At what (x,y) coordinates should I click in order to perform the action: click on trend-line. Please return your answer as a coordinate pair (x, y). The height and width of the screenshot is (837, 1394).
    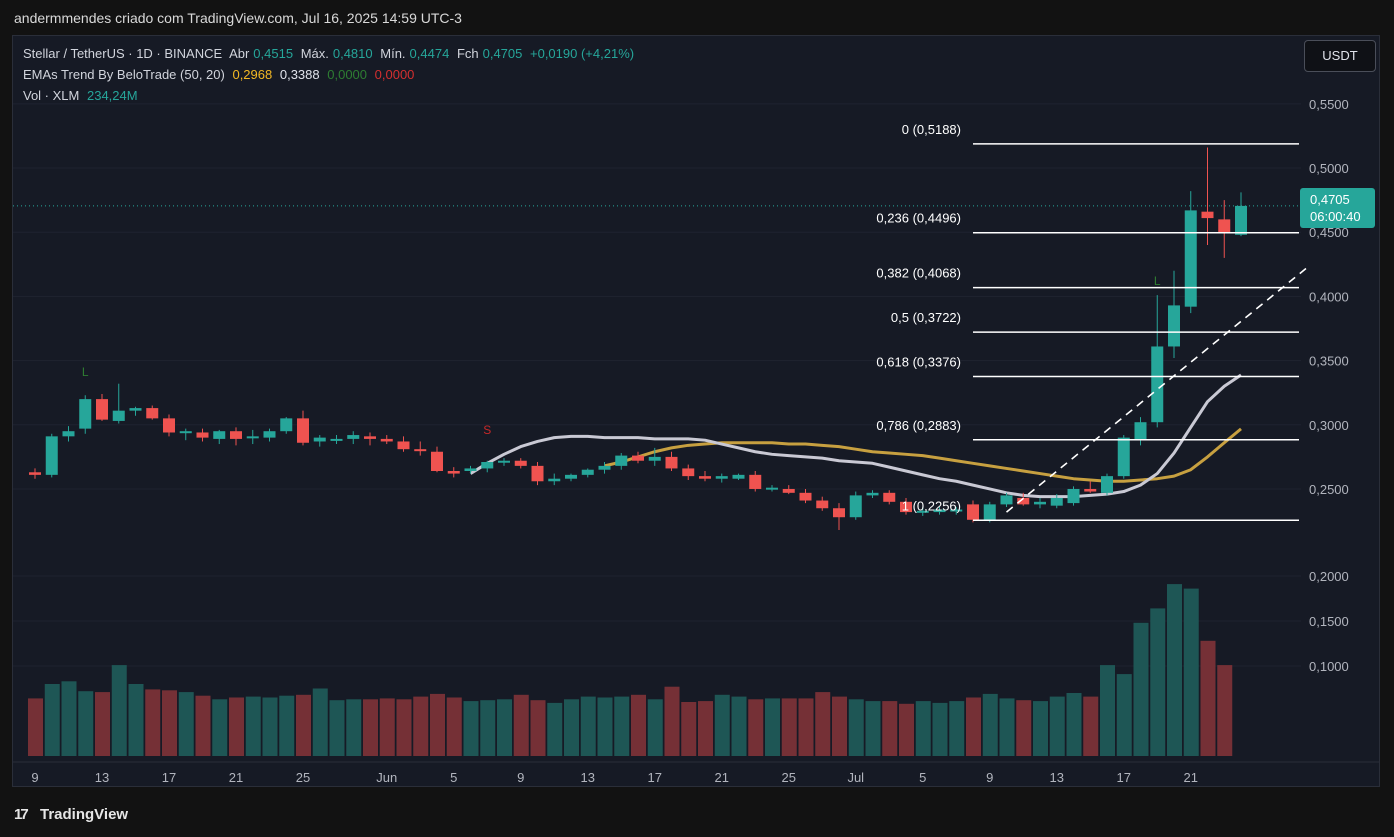
    Looking at the image, I should click on (1157, 389).